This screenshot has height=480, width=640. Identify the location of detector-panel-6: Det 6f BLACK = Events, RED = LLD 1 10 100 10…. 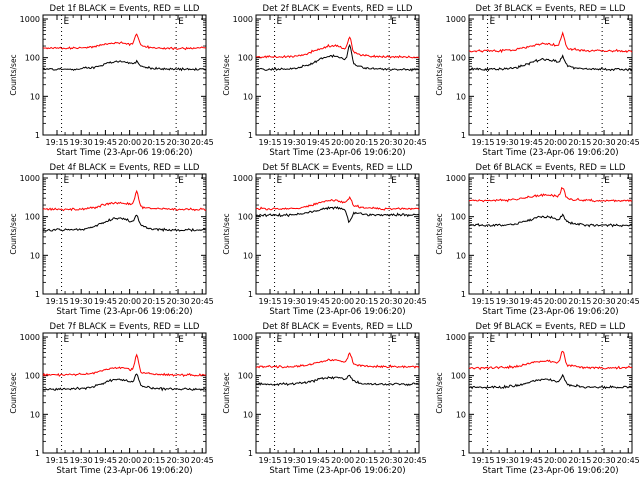
(537, 240).